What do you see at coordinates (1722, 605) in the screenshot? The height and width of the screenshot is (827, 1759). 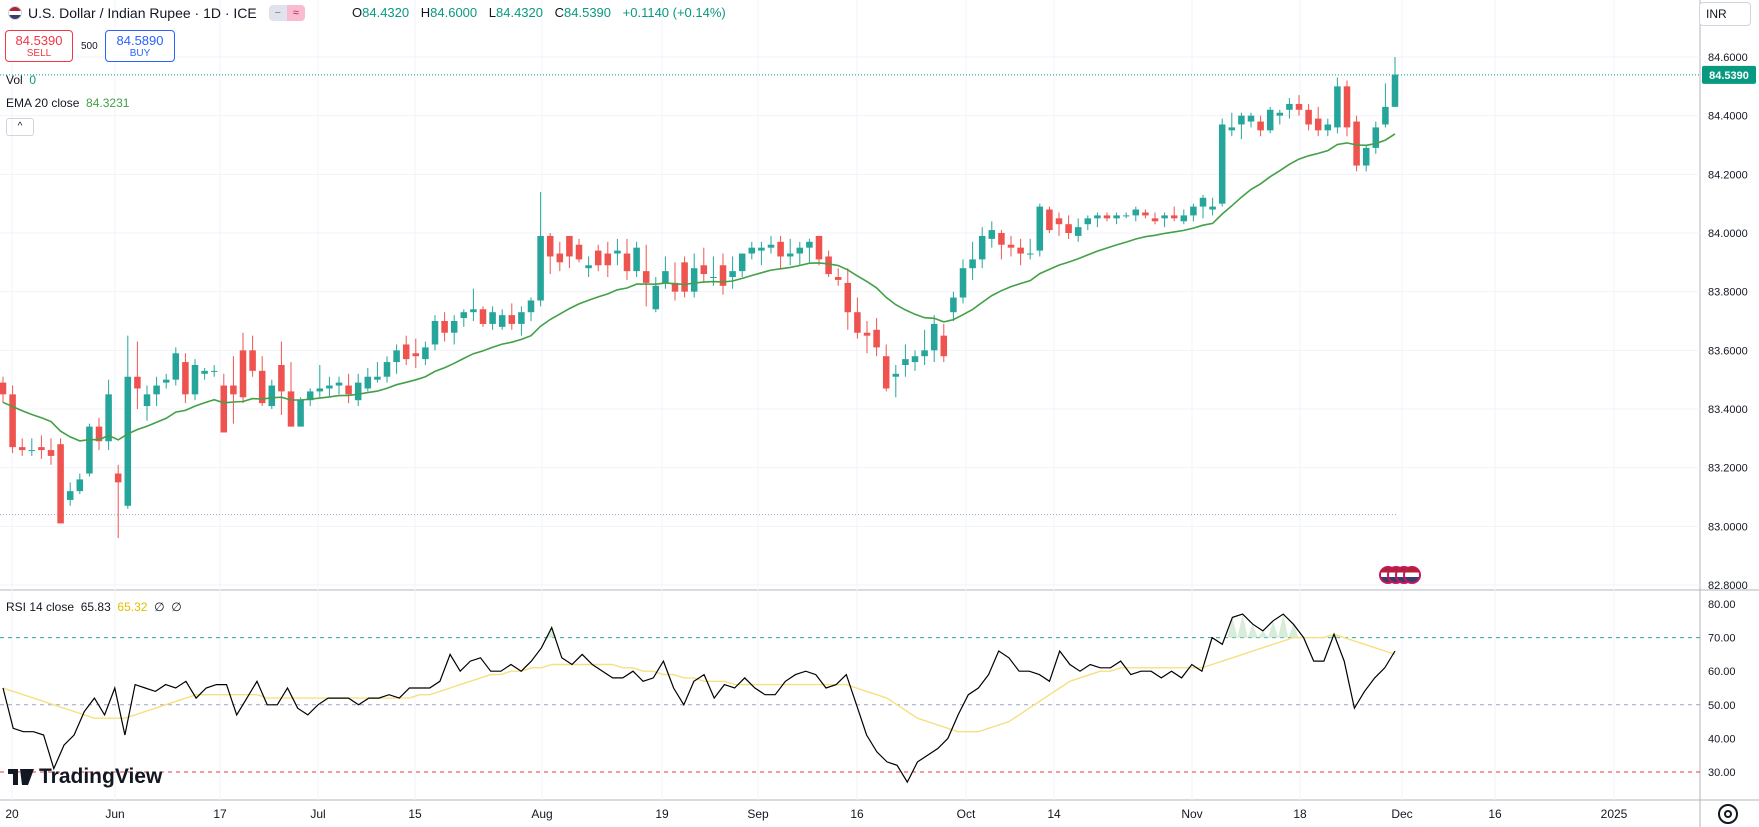 I see `rsi-tick-label: 80.00` at bounding box center [1722, 605].